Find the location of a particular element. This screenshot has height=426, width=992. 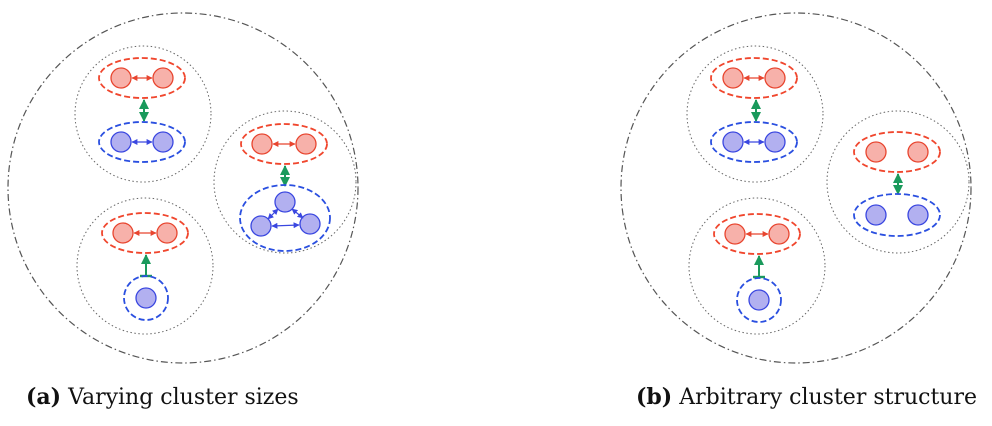

caption-tag: (b) is located at coordinates (654, 397).